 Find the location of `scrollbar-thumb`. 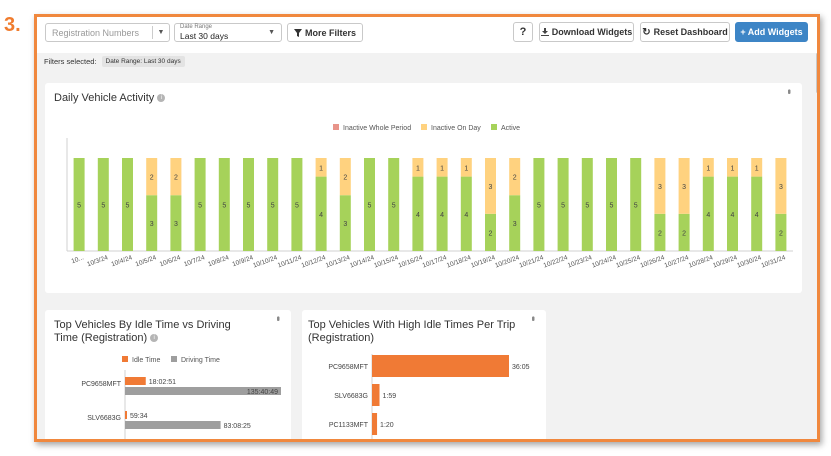

scrollbar-thumb is located at coordinates (816, 73).